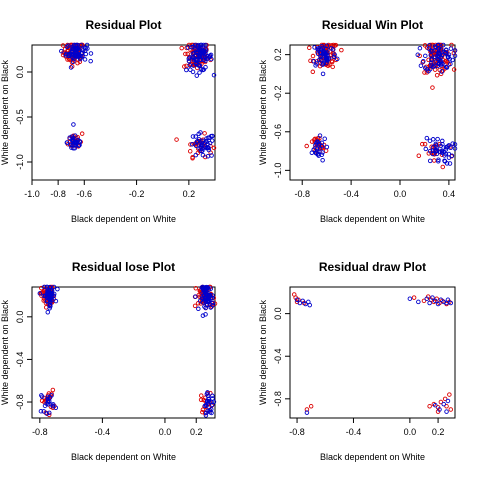 Image resolution: width=480 pixels, height=480 pixels. What do you see at coordinates (123, 219) in the screenshot?
I see `x-axis-label: Black dependent on White` at bounding box center [123, 219].